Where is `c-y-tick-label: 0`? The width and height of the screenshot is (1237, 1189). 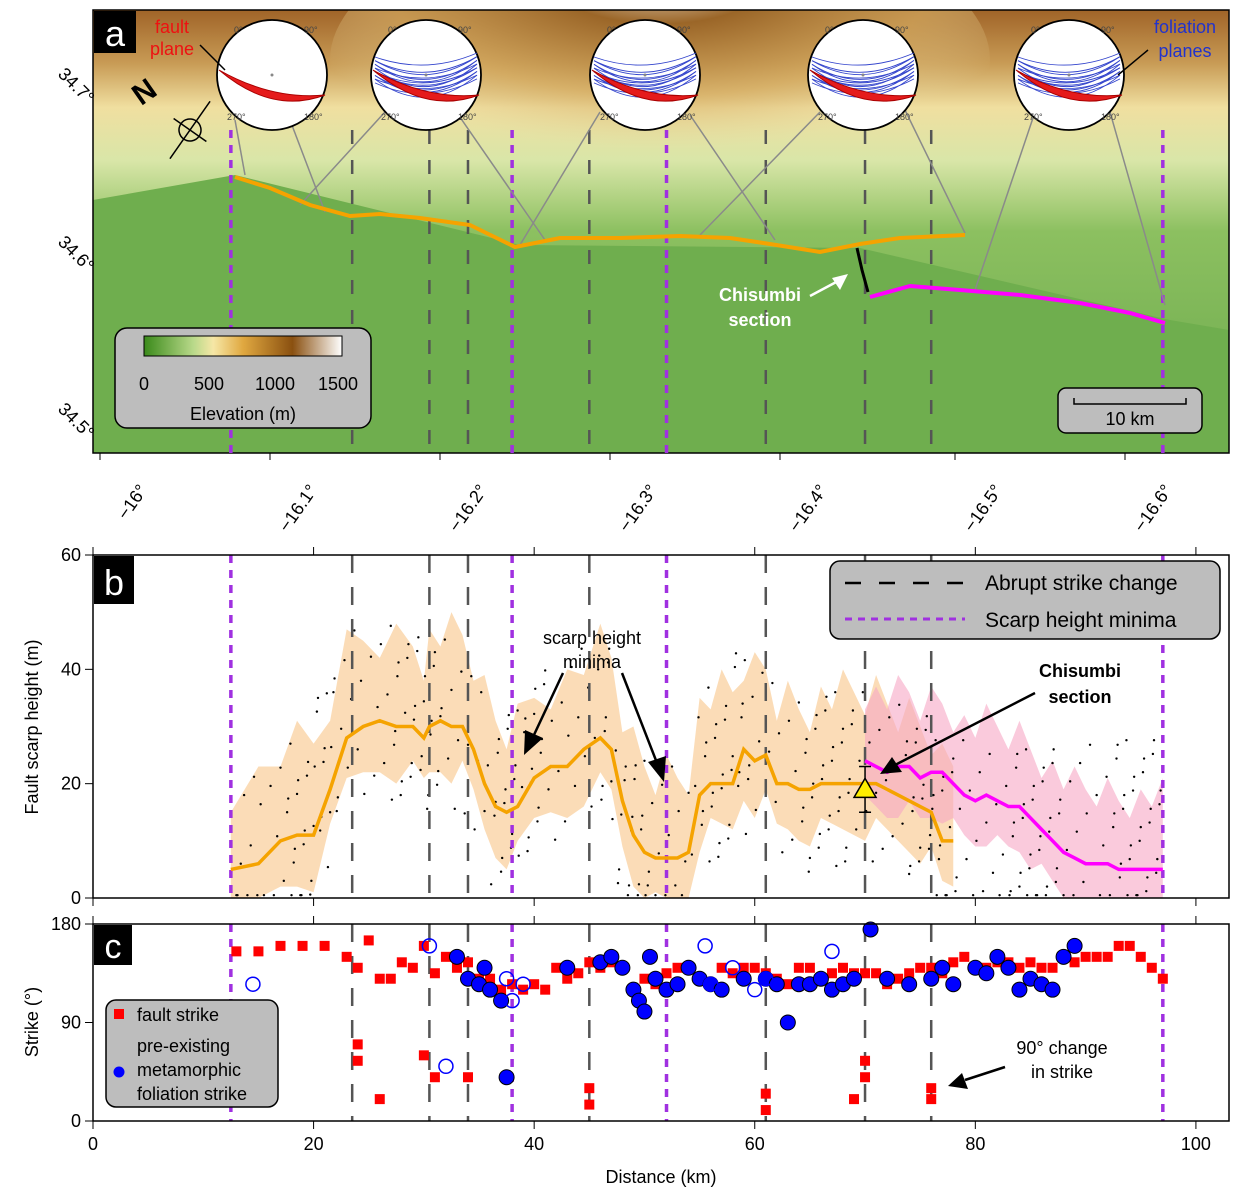 c-y-tick-label: 0 is located at coordinates (76, 1121).